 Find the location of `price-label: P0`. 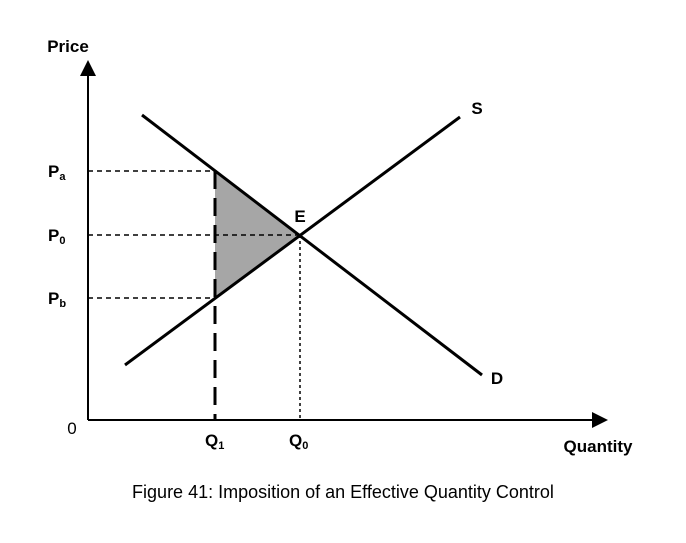

price-label: P0 is located at coordinates (56, 236).